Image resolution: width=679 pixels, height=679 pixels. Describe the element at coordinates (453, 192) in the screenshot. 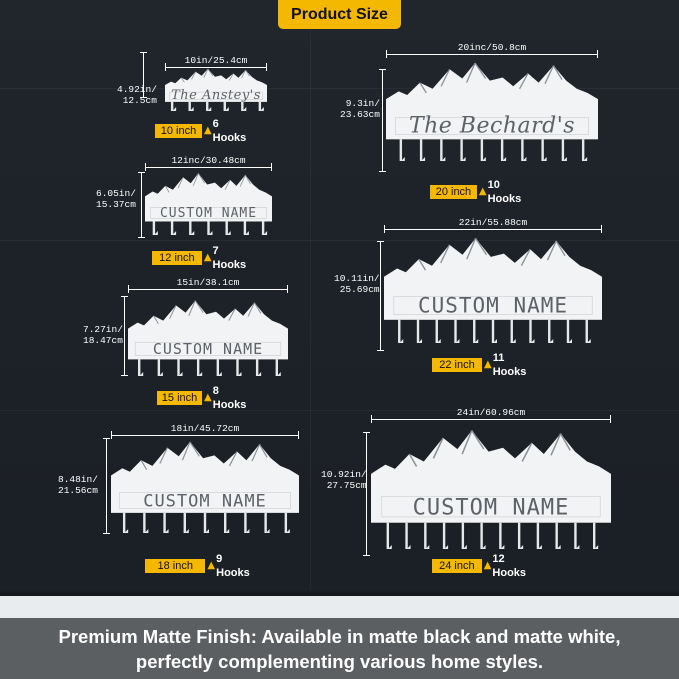

I see `inch-badge: 20 inch` at that location.